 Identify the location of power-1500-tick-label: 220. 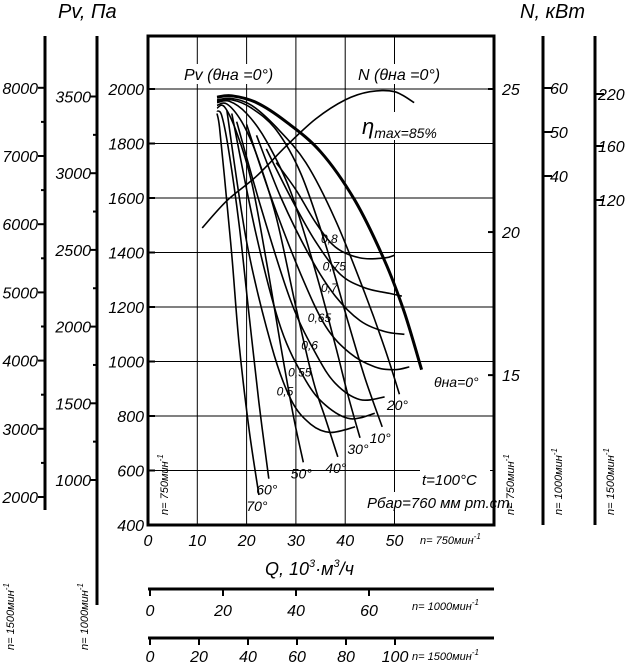
(611, 95).